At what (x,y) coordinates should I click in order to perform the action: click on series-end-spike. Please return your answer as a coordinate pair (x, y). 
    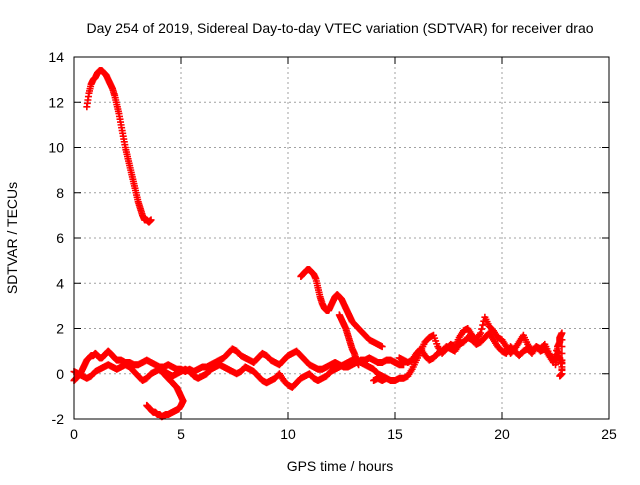
    Looking at the image, I should click on (559, 354).